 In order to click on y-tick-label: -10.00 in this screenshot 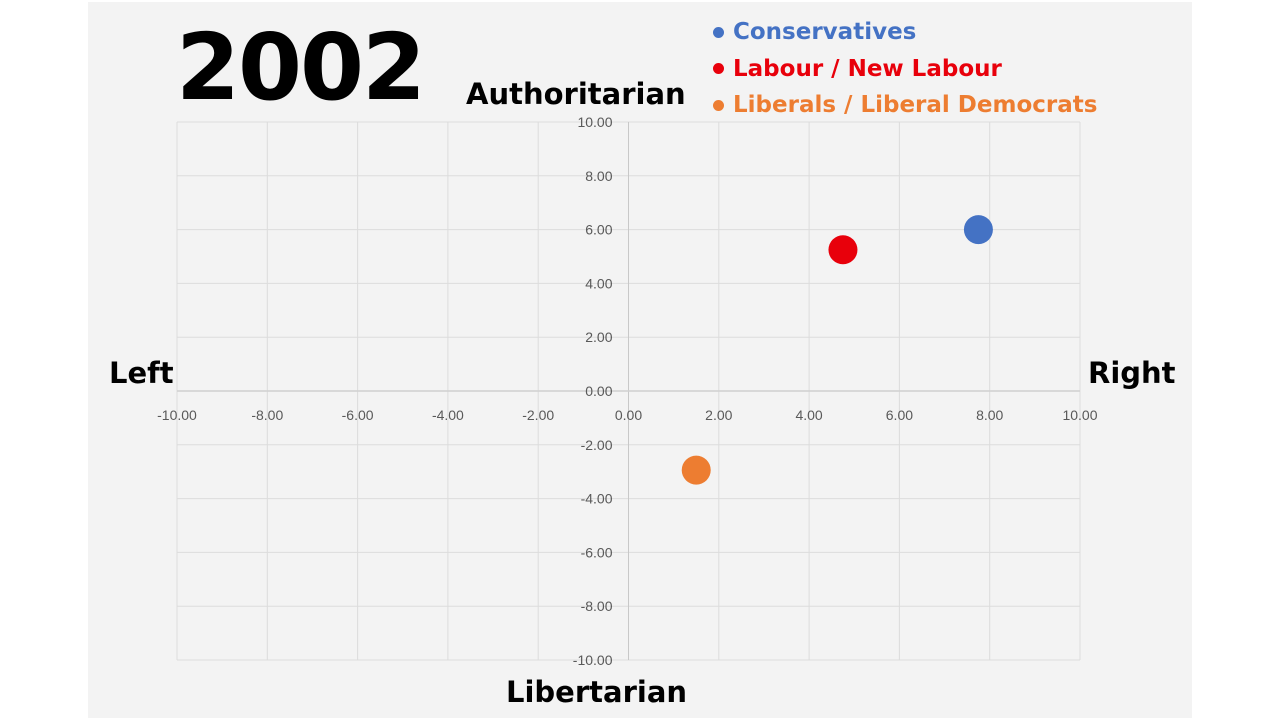, I will do `click(593, 660)`.